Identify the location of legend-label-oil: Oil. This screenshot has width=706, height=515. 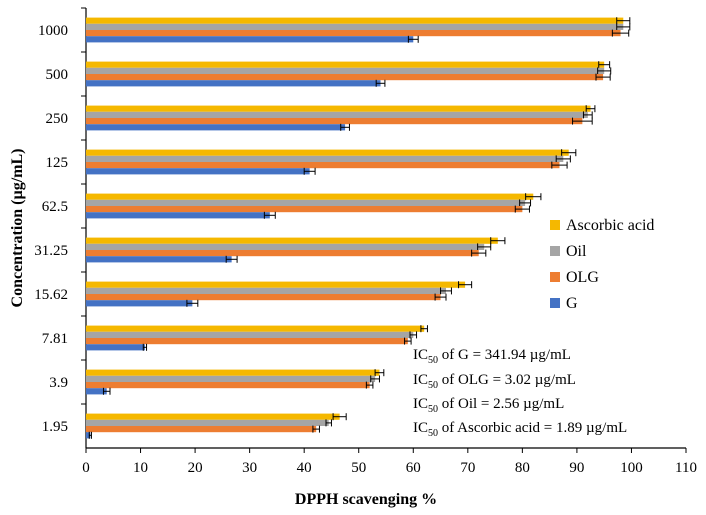
(576, 251).